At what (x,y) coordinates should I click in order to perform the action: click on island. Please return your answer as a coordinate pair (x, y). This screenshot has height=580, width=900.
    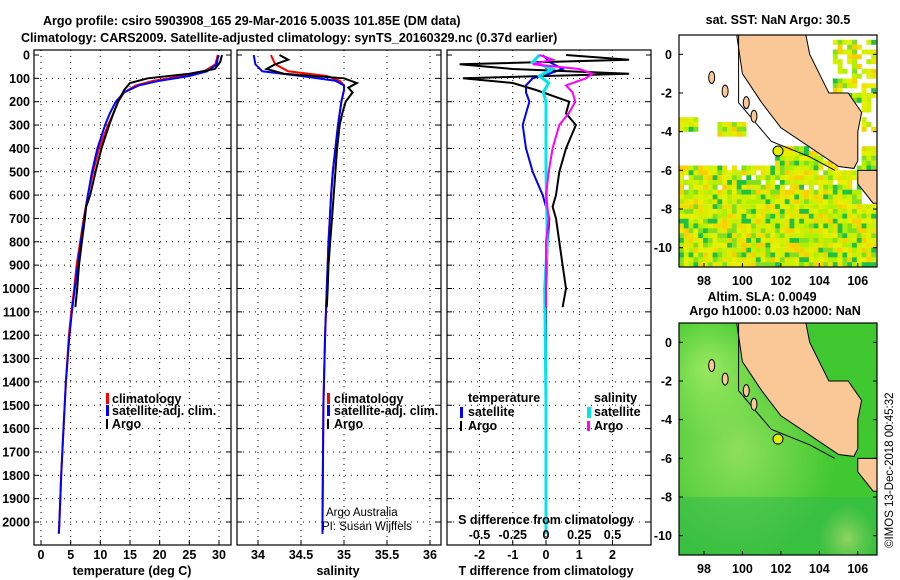
    Looking at the image, I should click on (754, 116).